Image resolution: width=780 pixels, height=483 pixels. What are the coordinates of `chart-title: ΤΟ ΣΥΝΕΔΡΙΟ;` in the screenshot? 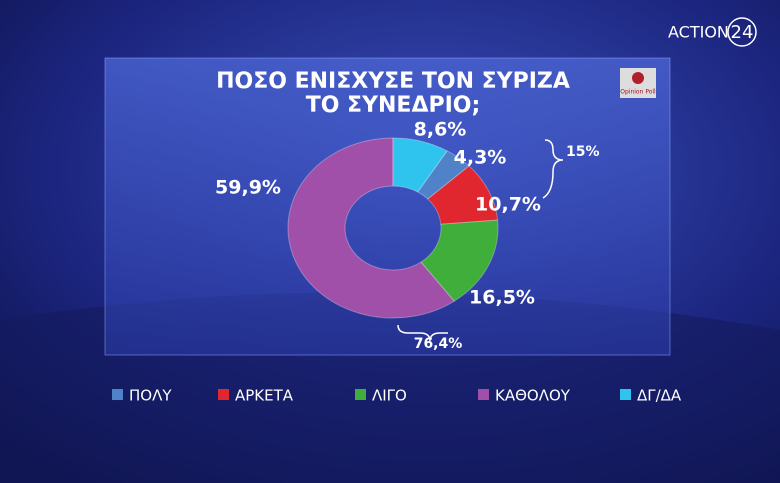 It's located at (393, 105).